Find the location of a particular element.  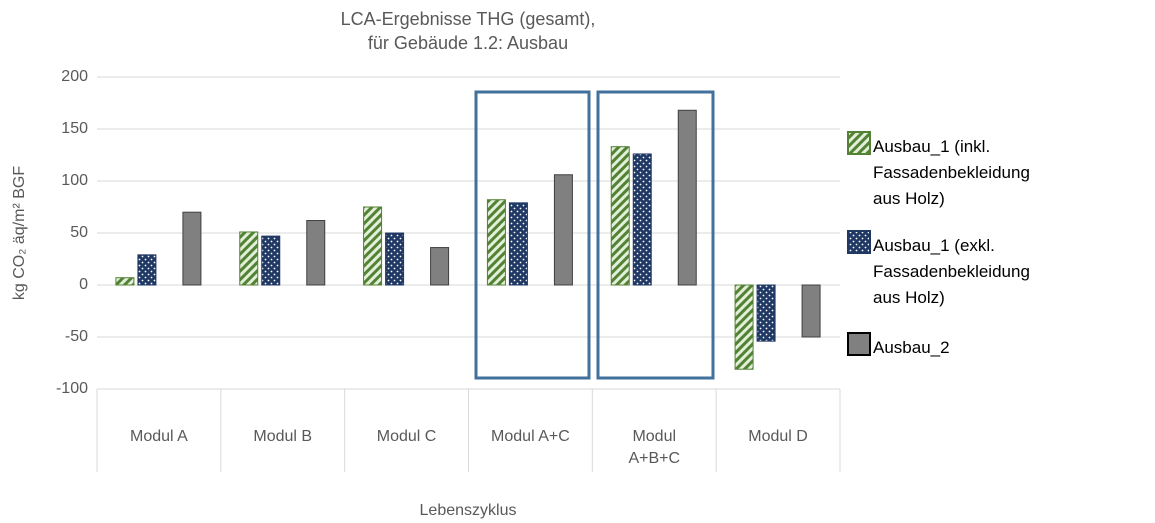

chart-title: LCA-Ergebnisse THG (gesamt), is located at coordinates (468, 19).